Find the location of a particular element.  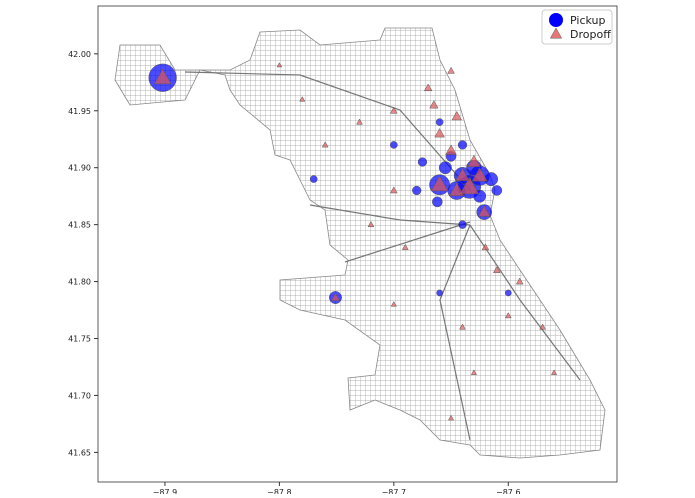

x-tick-label: −87.9 is located at coordinates (165, 491).